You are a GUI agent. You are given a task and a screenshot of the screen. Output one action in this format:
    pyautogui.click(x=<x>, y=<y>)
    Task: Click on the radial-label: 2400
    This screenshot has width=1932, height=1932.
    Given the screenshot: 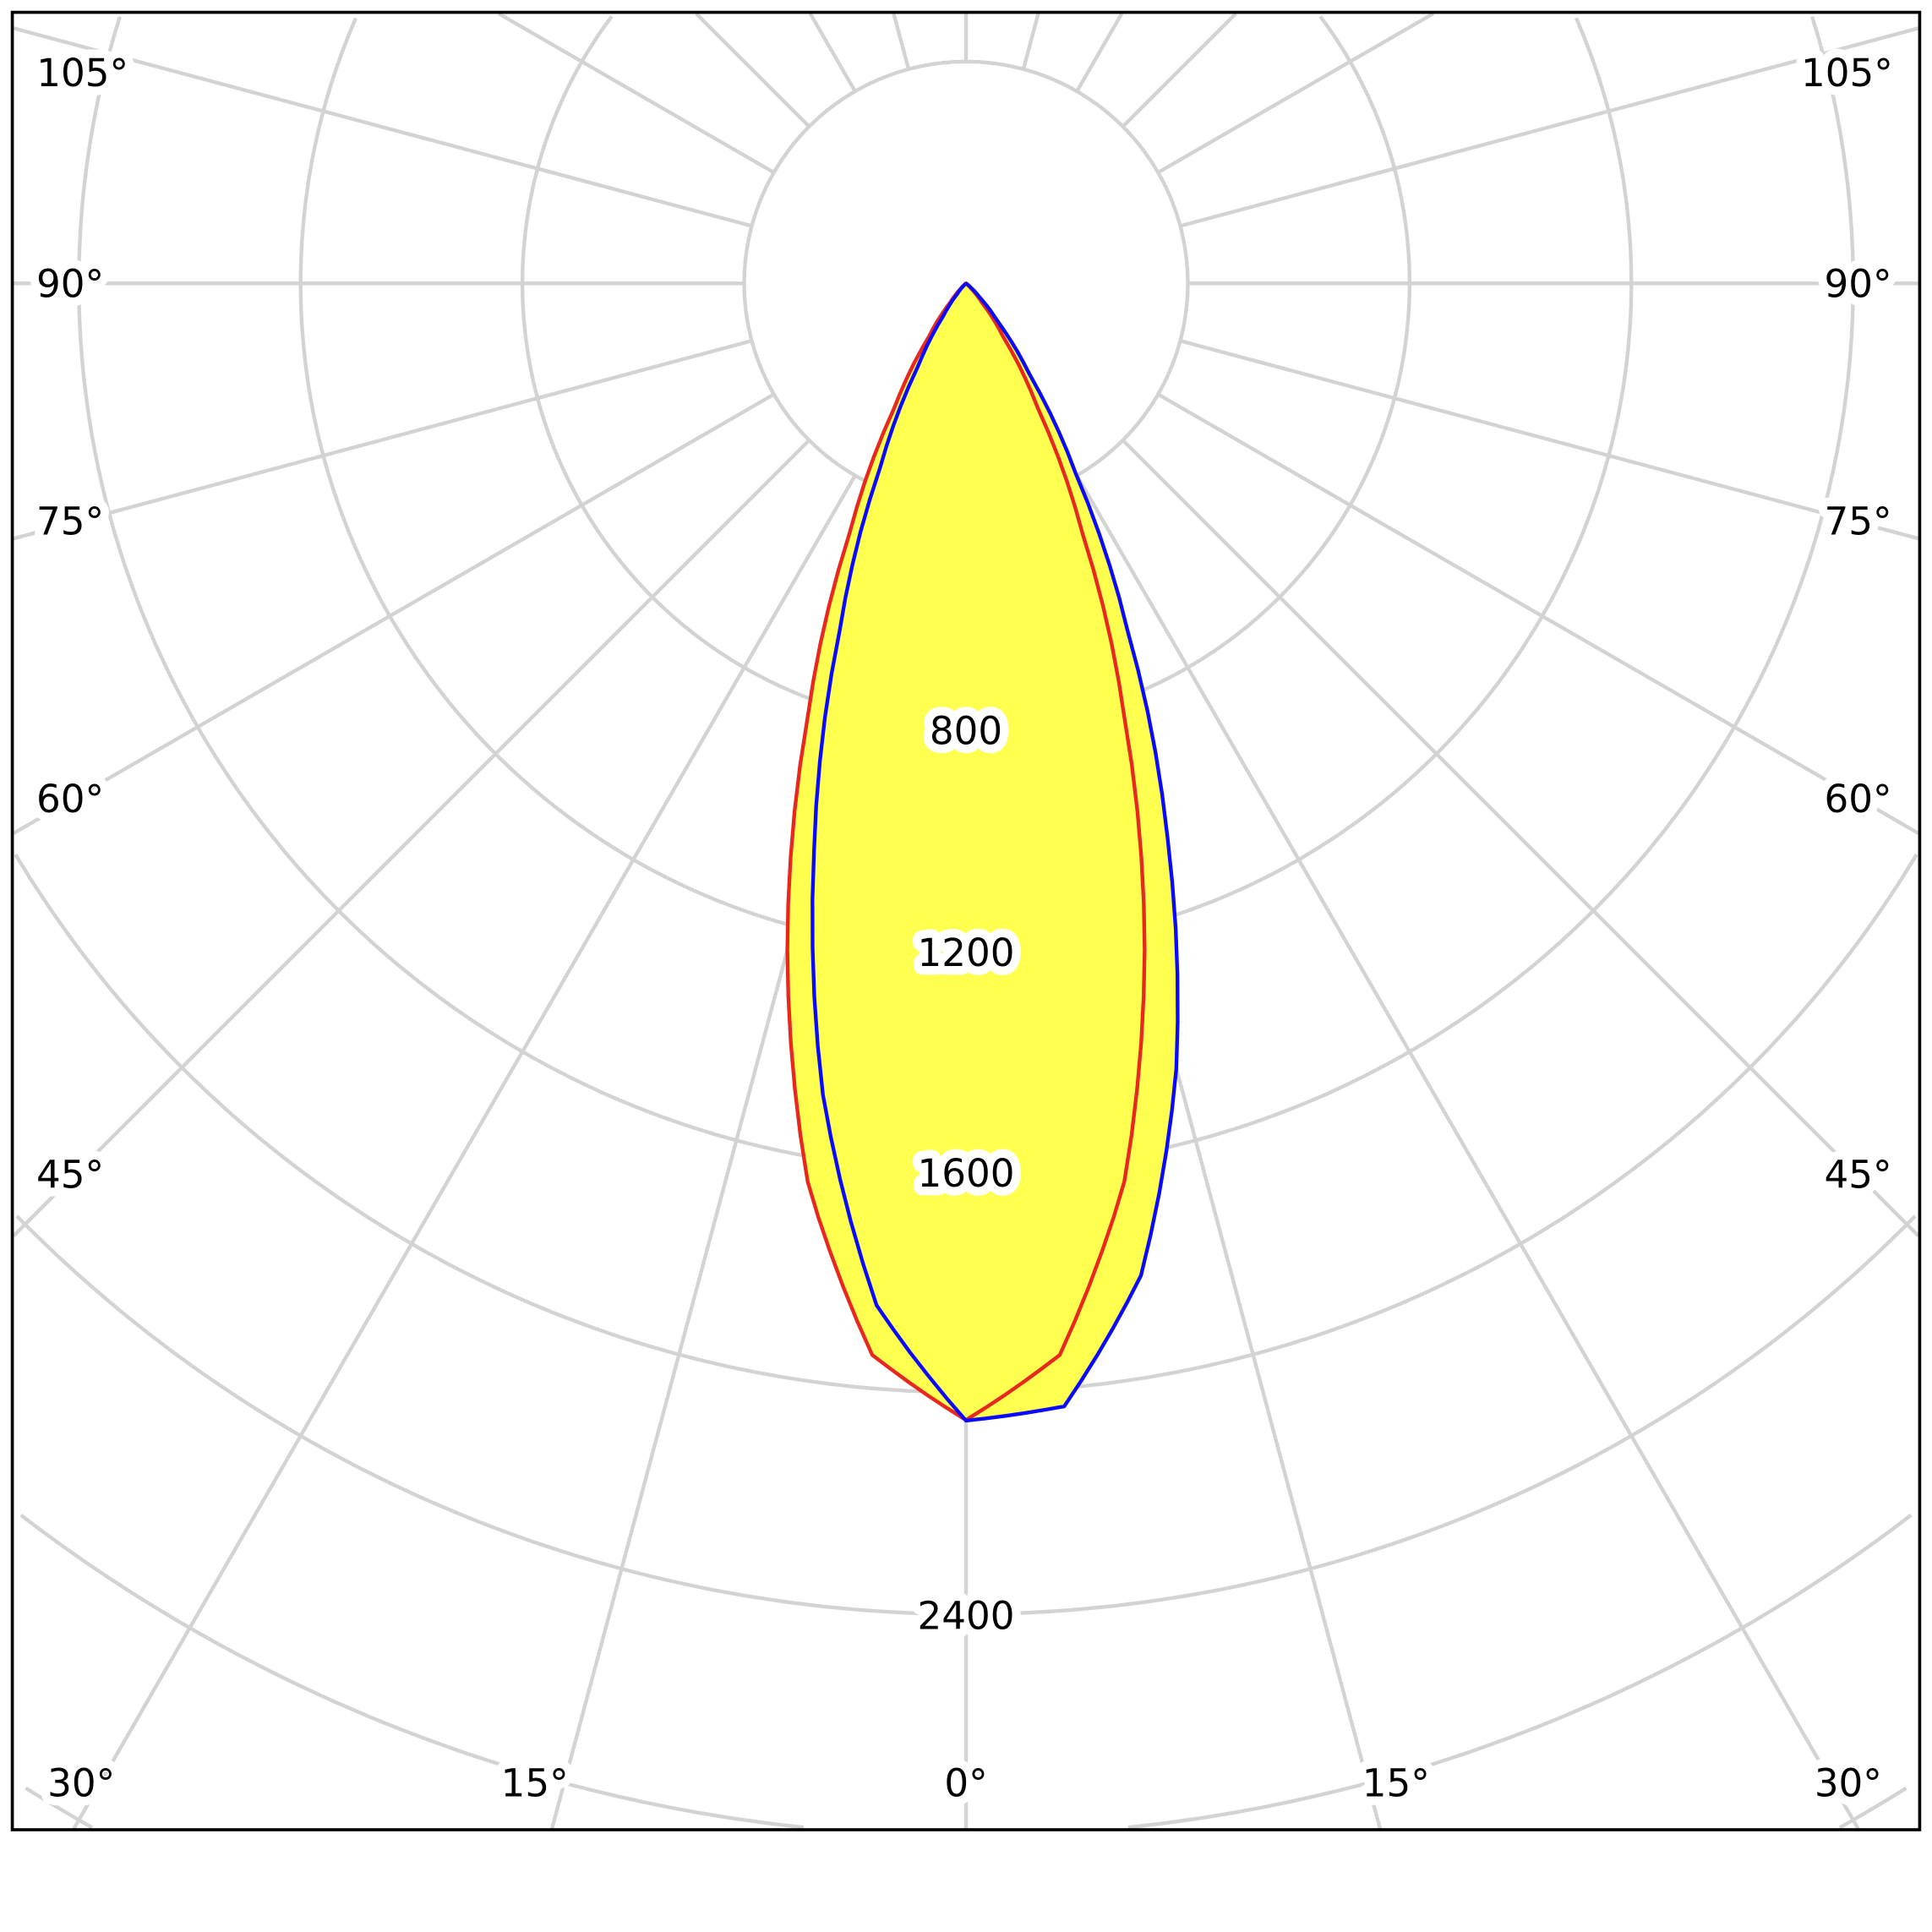 What is the action you would take?
    pyautogui.click(x=966, y=1615)
    